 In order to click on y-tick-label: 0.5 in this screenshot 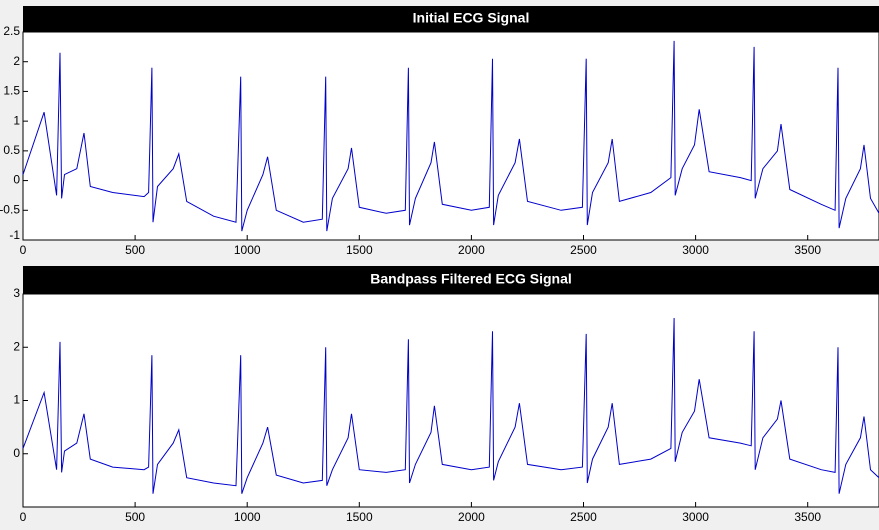, I will do `click(11, 150)`.